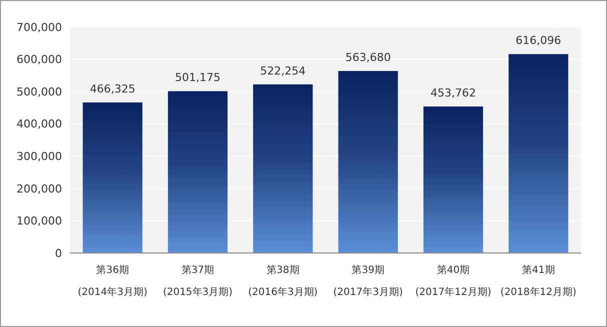 The image size is (607, 327). I want to click on y-tick-label: 0, so click(58, 253).